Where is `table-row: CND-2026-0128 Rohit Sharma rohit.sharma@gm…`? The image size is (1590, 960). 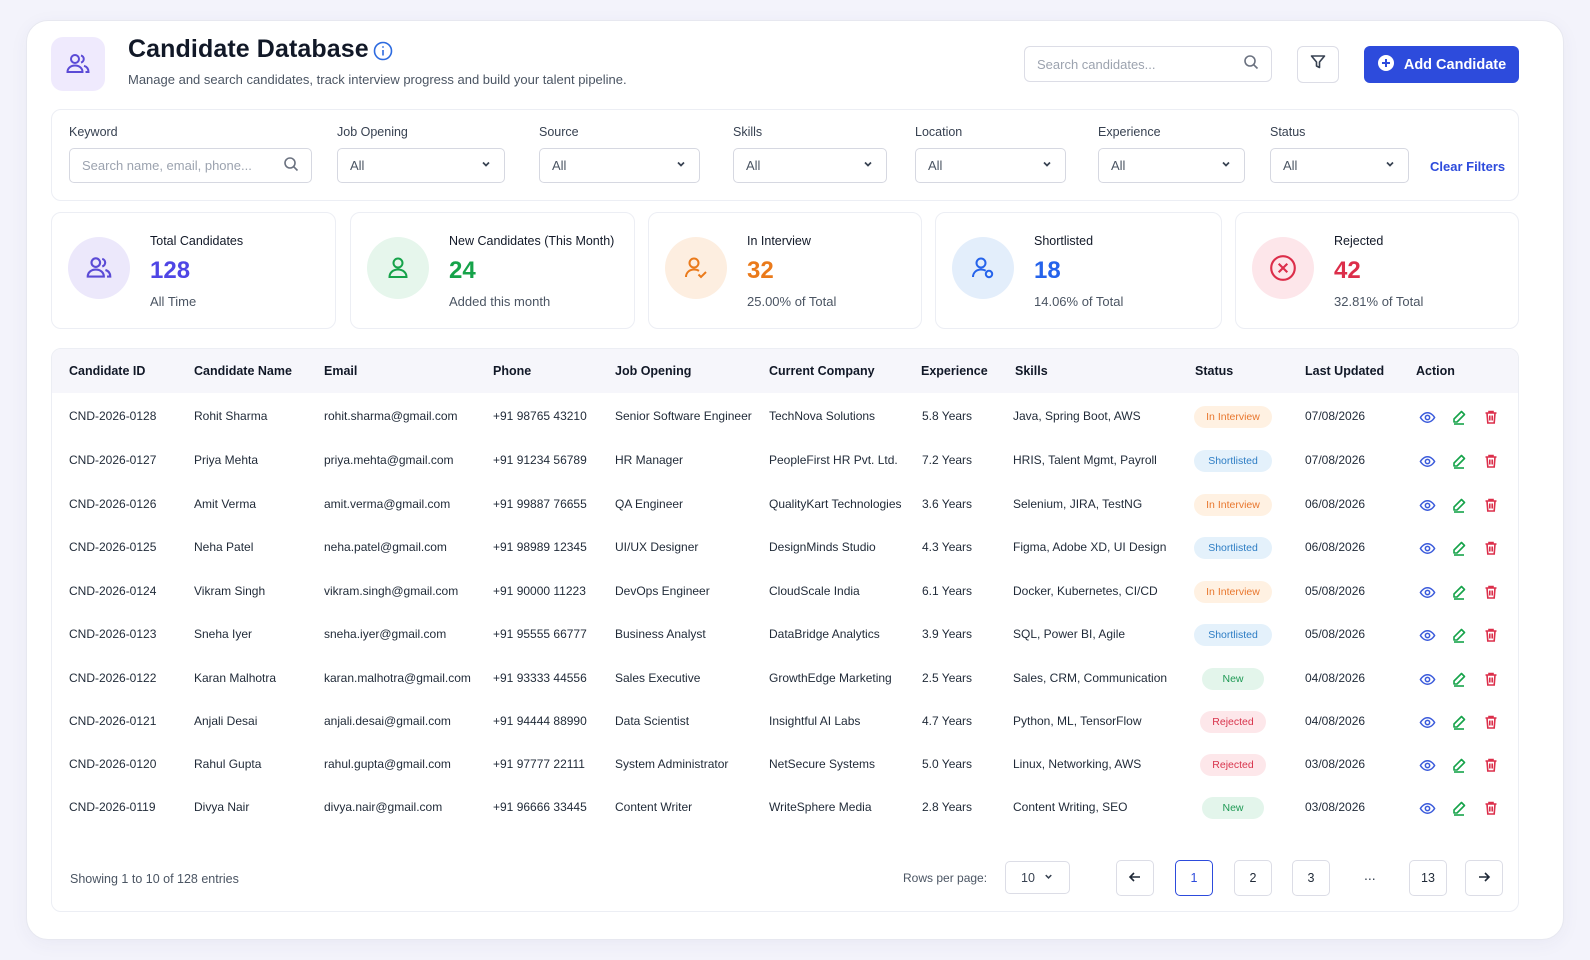 table-row: CND-2026-0128 Rohit Sharma rohit.sharma@gm… is located at coordinates (785, 416).